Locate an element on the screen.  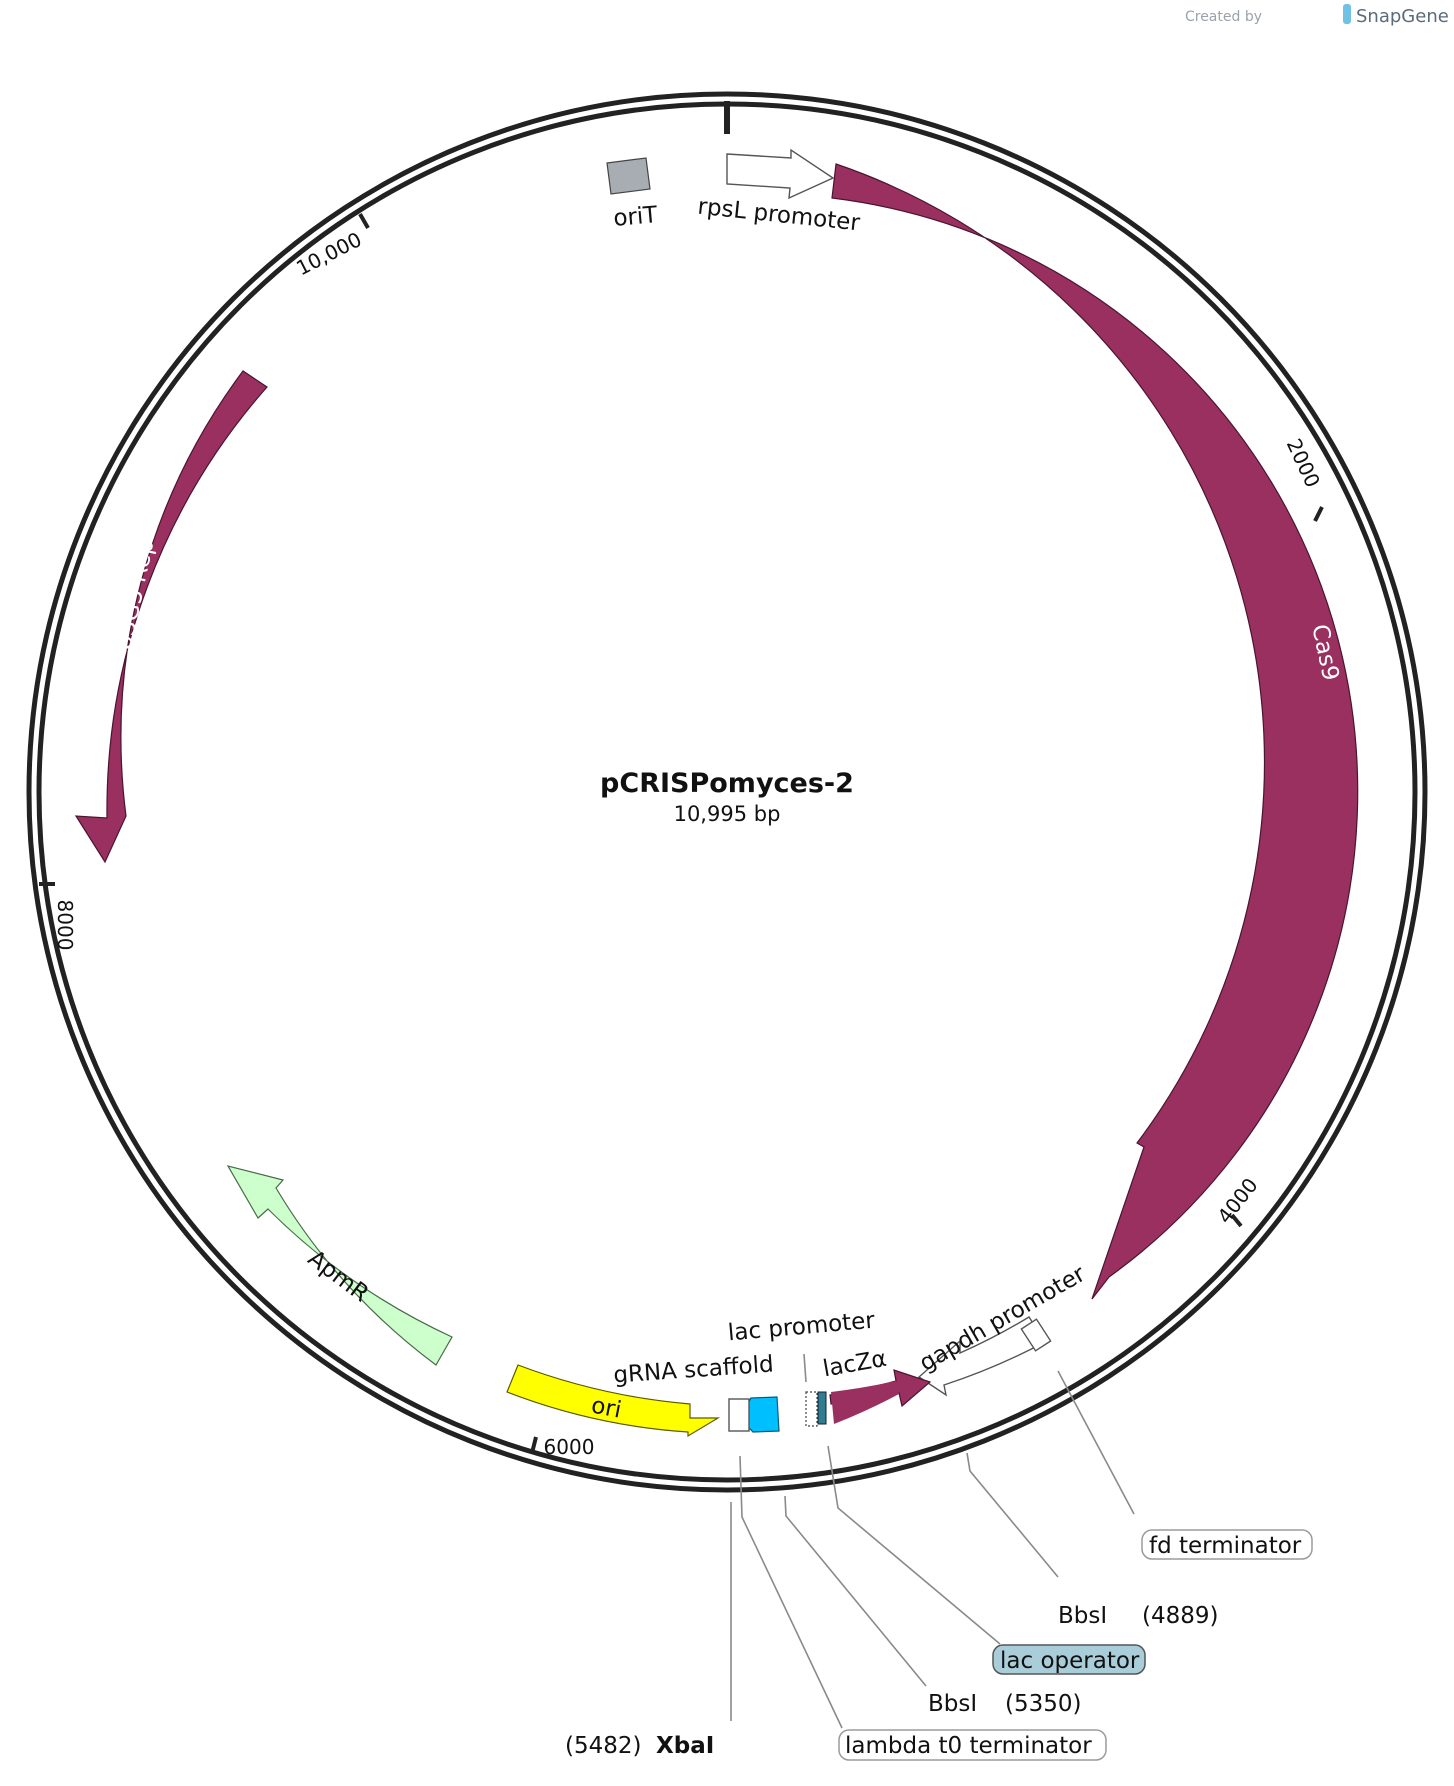
psg5-rep-label: pSG5 Rep is located at coordinates (135, 595).